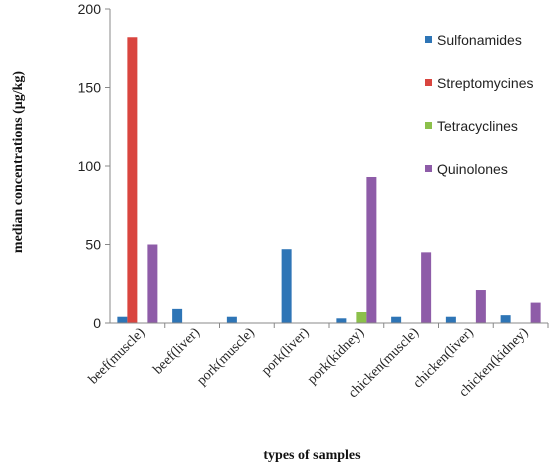 This screenshot has width=550, height=469. Describe the element at coordinates (472, 169) in the screenshot. I see `legend-label-quinolones: Quinolones` at that location.